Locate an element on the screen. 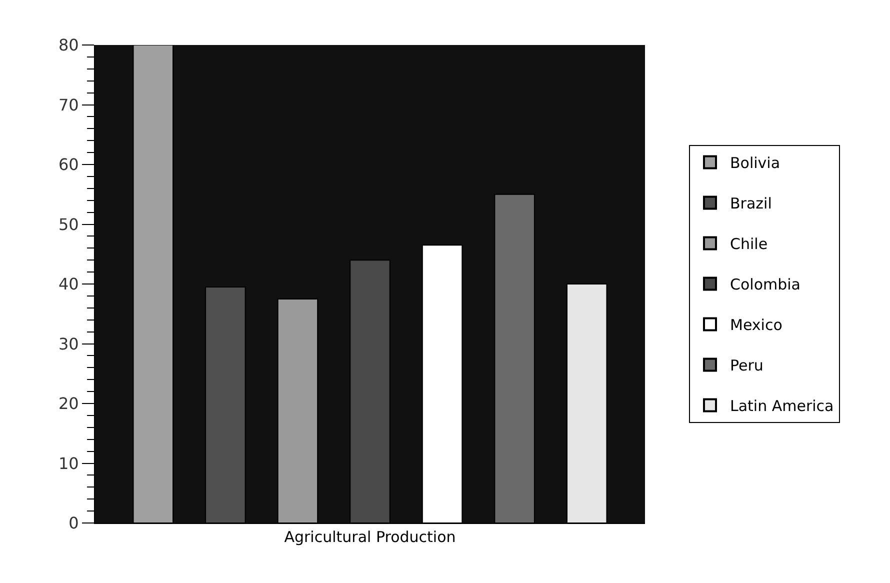 This screenshot has height=583, width=890. legend-label: Chile is located at coordinates (749, 244).